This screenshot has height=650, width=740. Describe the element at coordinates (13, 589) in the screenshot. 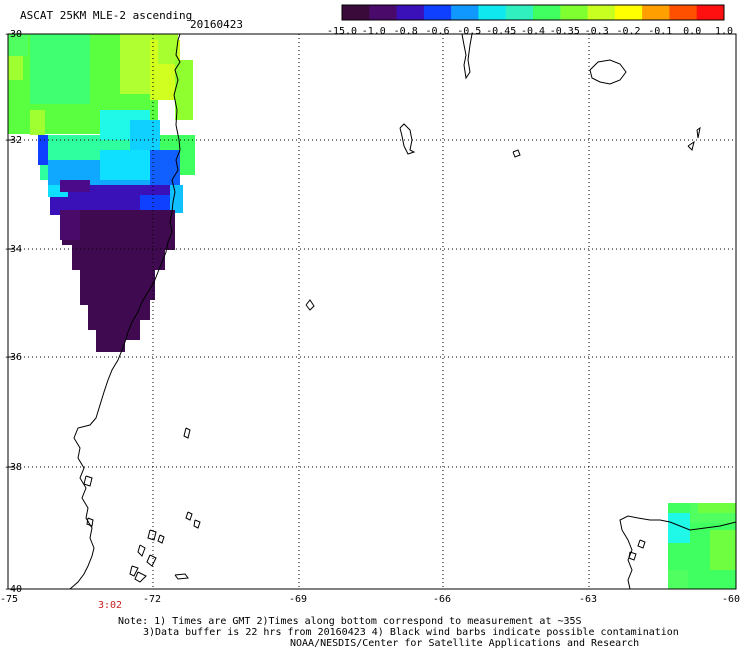

I see `lat-label: -40` at that location.